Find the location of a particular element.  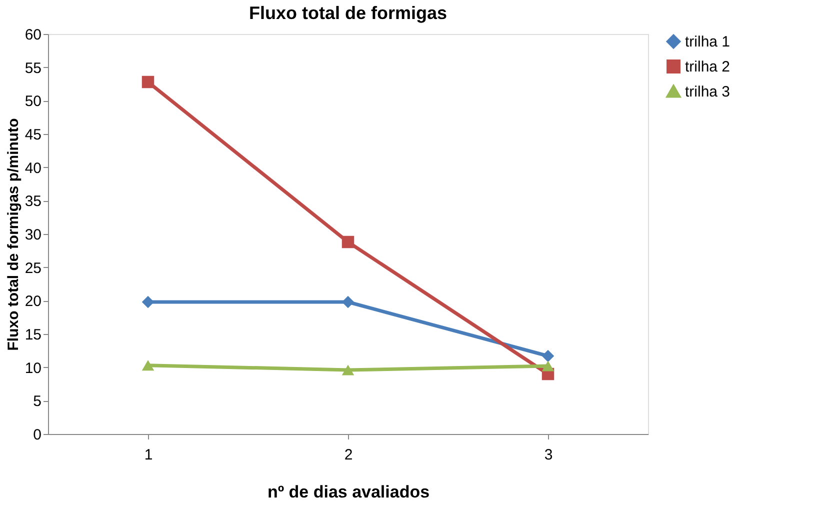

y-tick-label: 30 is located at coordinates (33, 235).